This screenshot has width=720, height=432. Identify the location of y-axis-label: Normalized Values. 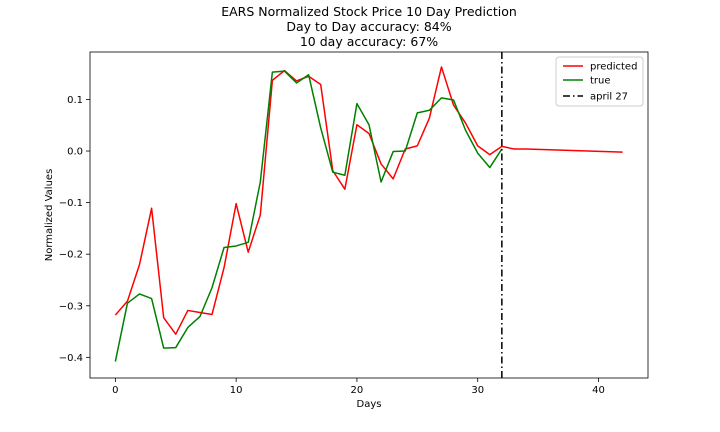
(49, 215).